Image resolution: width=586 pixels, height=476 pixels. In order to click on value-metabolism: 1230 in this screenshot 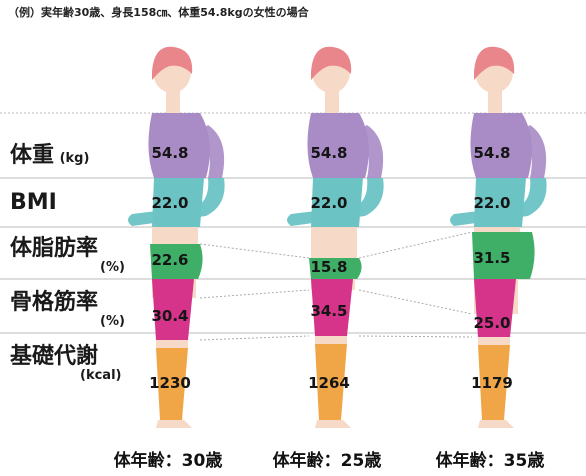, I will do `click(170, 383)`.